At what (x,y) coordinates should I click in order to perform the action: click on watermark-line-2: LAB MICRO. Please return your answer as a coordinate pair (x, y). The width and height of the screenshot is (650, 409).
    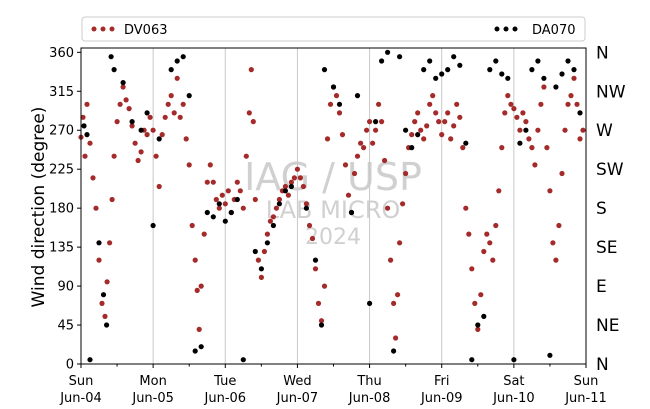
    Looking at the image, I should click on (333, 210).